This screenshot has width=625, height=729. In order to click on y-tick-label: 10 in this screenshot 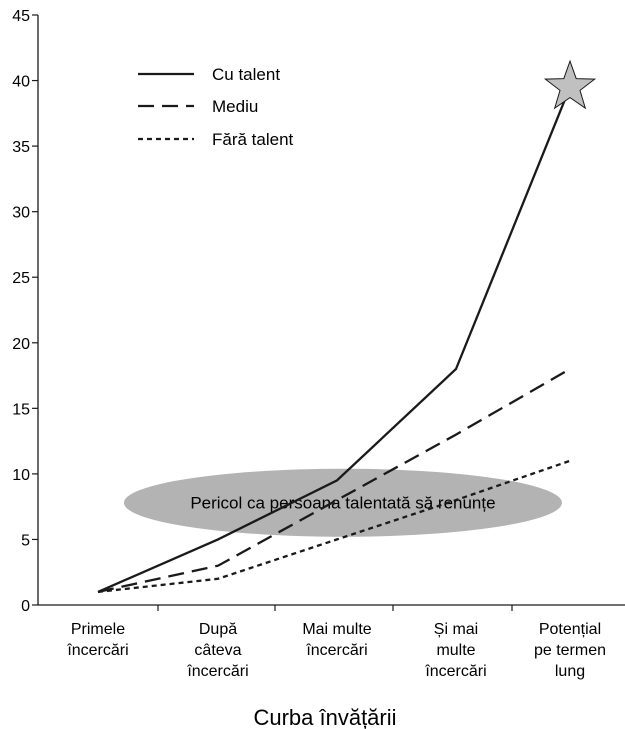, I will do `click(21, 475)`.